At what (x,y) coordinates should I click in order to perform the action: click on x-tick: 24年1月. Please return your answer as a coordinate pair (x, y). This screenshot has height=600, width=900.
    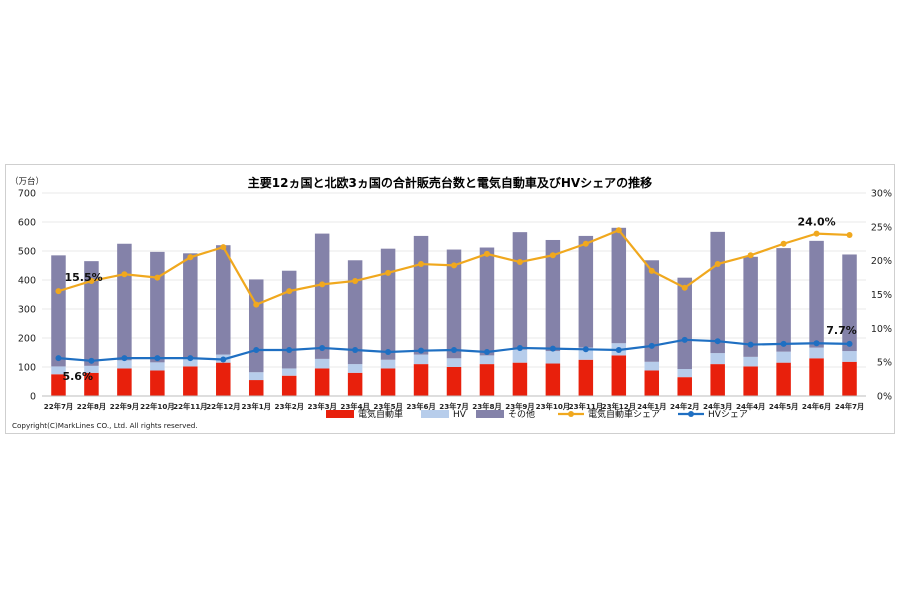
    Looking at the image, I should click on (651, 406).